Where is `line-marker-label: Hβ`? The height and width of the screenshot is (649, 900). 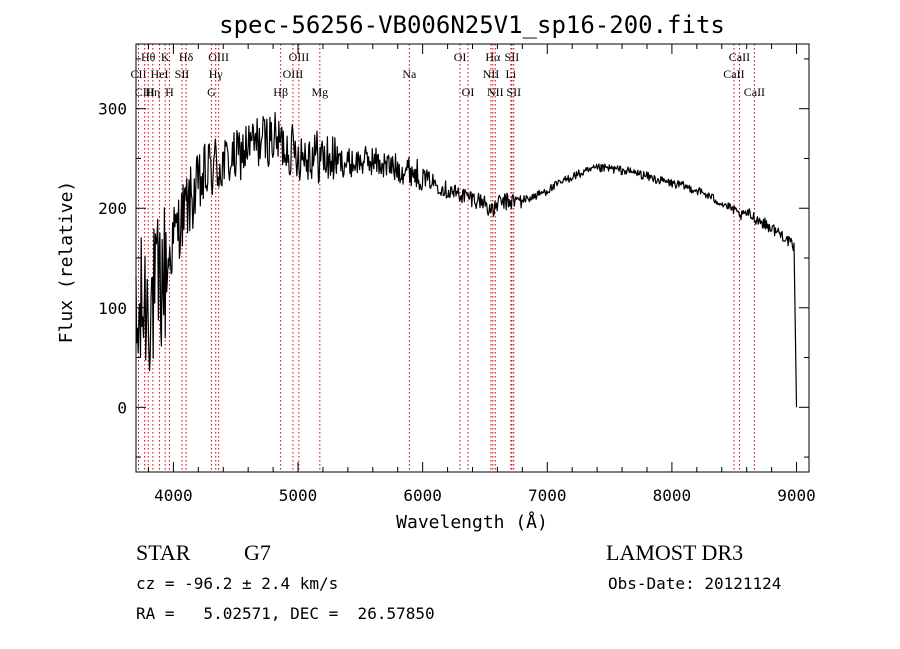 line-marker-label: Hβ is located at coordinates (280, 92).